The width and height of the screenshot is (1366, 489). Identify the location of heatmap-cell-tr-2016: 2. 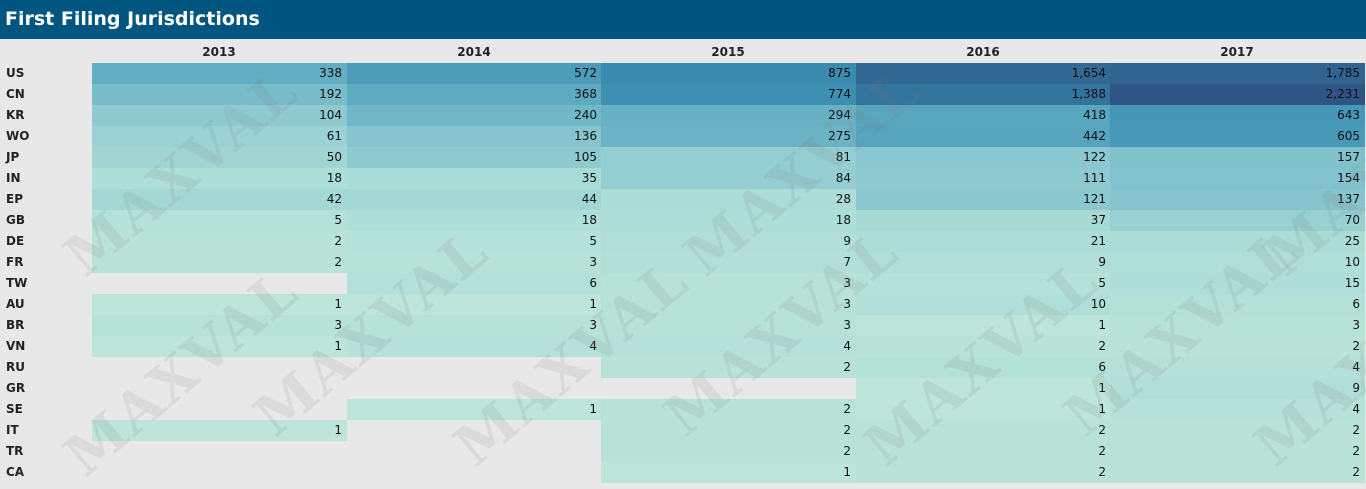
(983, 451).